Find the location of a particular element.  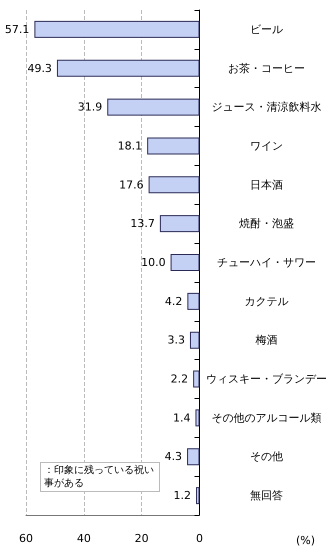

y-tick-label: カクテル is located at coordinates (266, 301).